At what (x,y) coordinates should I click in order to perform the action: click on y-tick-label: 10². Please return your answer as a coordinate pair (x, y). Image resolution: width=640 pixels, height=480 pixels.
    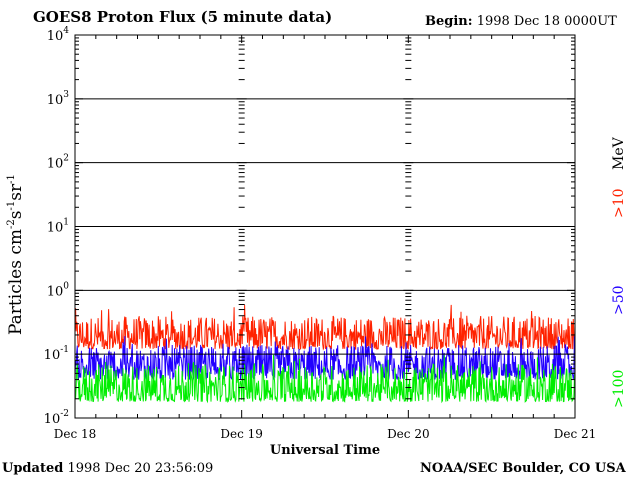
    Looking at the image, I should click on (58, 163).